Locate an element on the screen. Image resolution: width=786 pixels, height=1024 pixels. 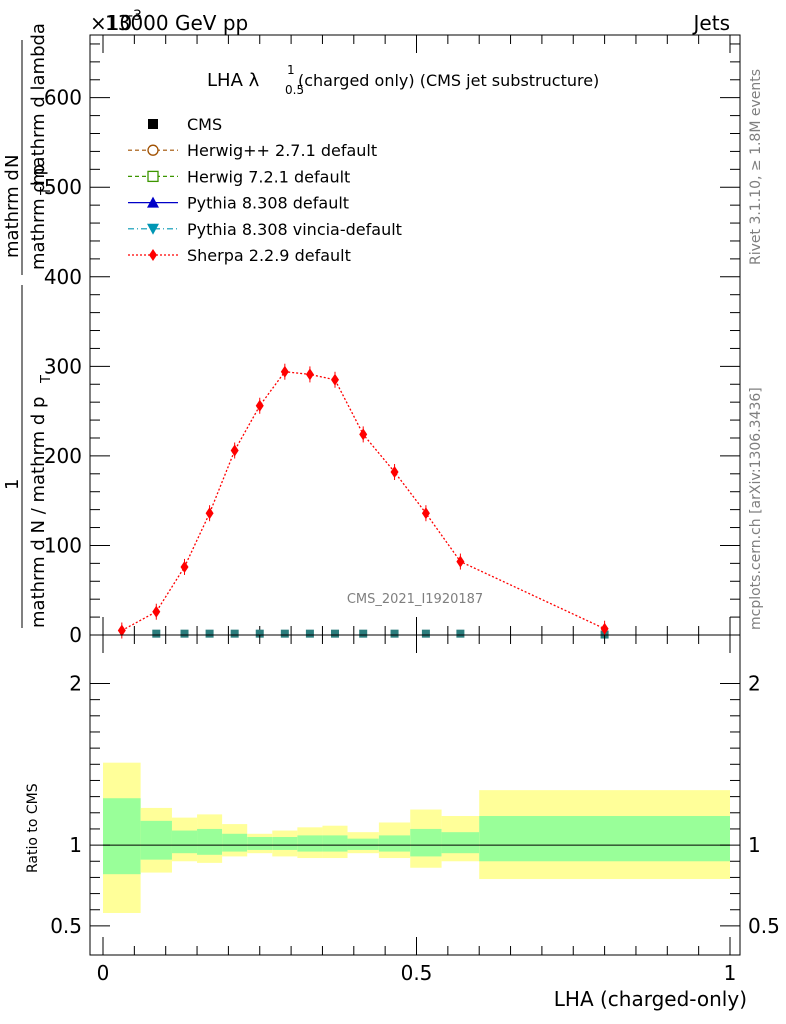
legend-marker-circle is located at coordinates (153, 150).